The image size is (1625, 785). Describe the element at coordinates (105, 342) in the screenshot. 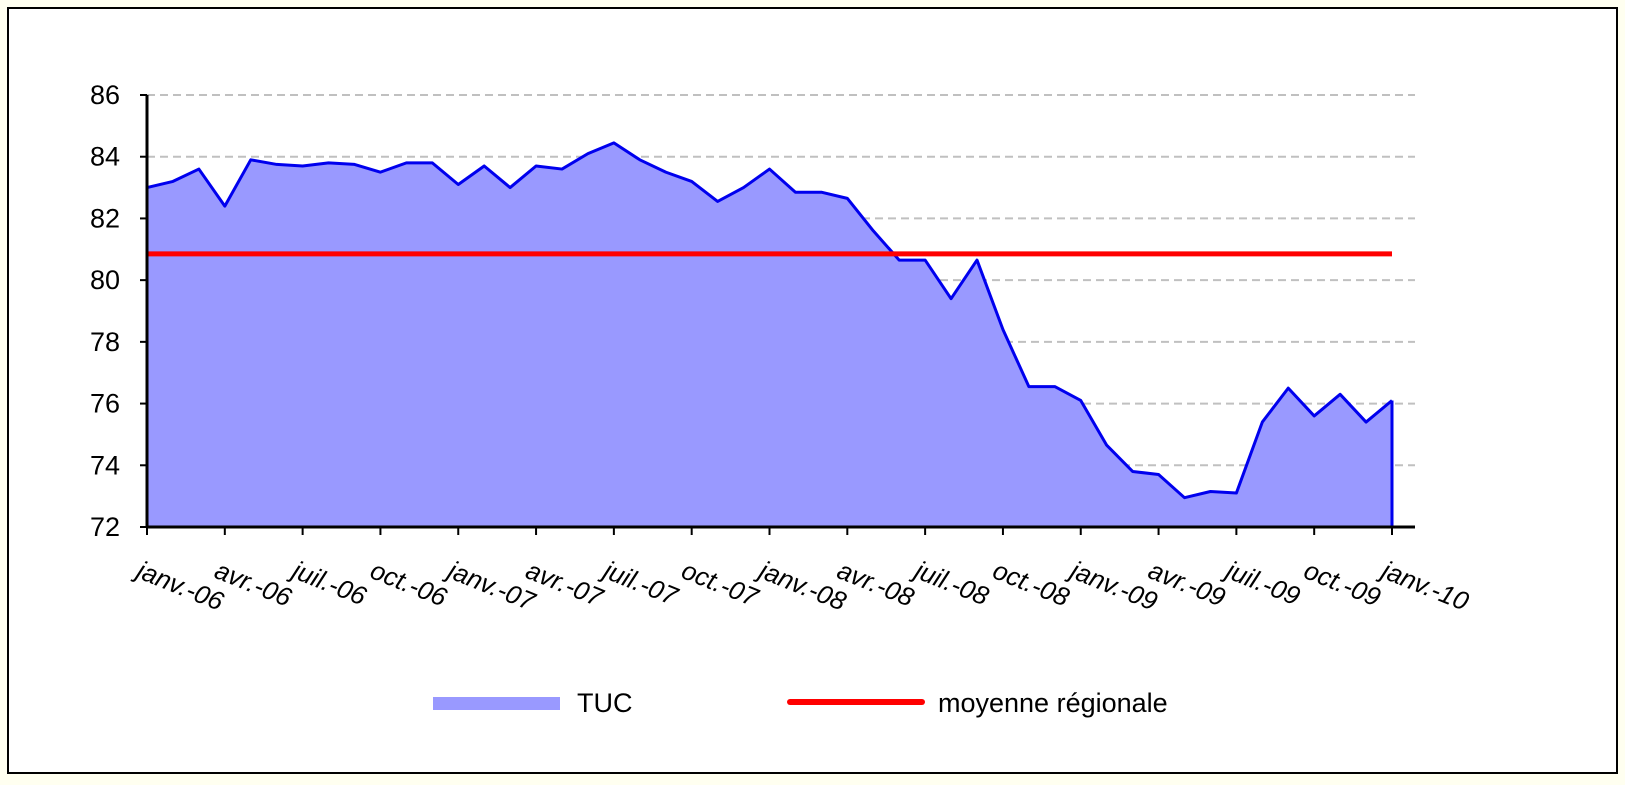

I see `y-tick-label: 78` at that location.